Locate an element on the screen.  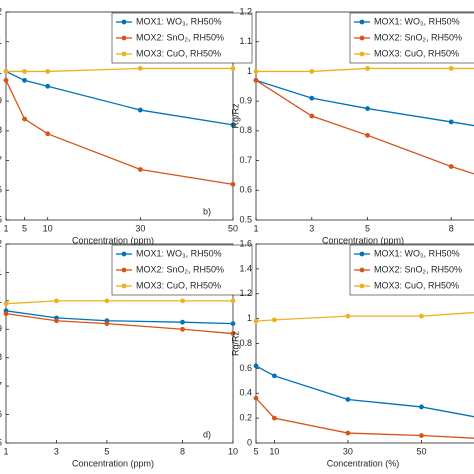
x-axis-label: Concentration (ppm) is located at coordinates (363, 240).